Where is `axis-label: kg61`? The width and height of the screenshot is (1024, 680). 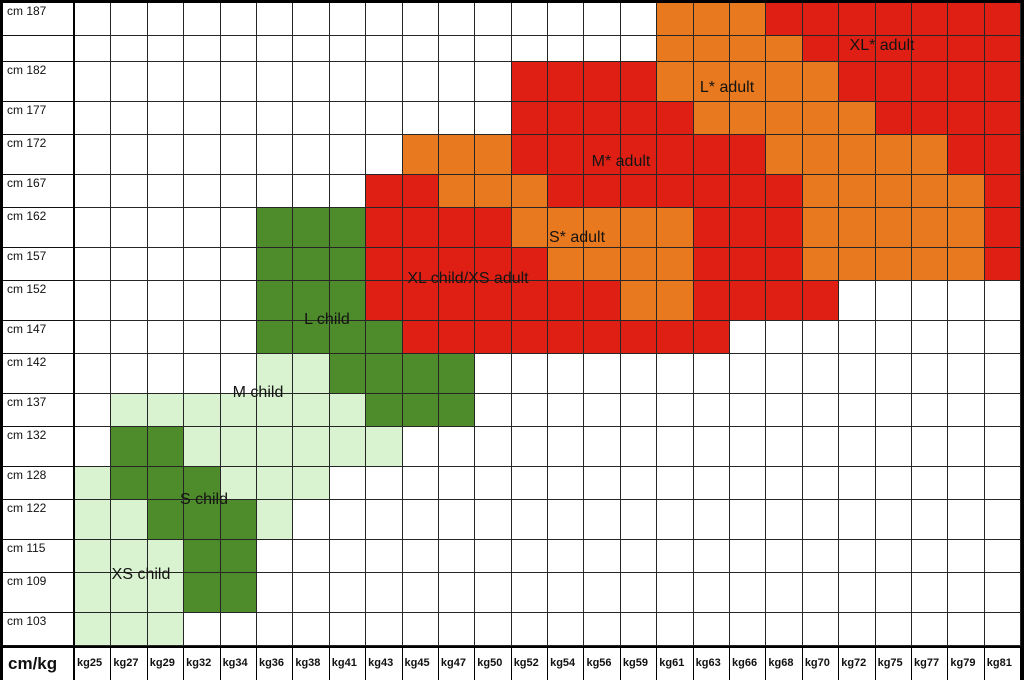
axis-label: kg61 is located at coordinates (675, 664).